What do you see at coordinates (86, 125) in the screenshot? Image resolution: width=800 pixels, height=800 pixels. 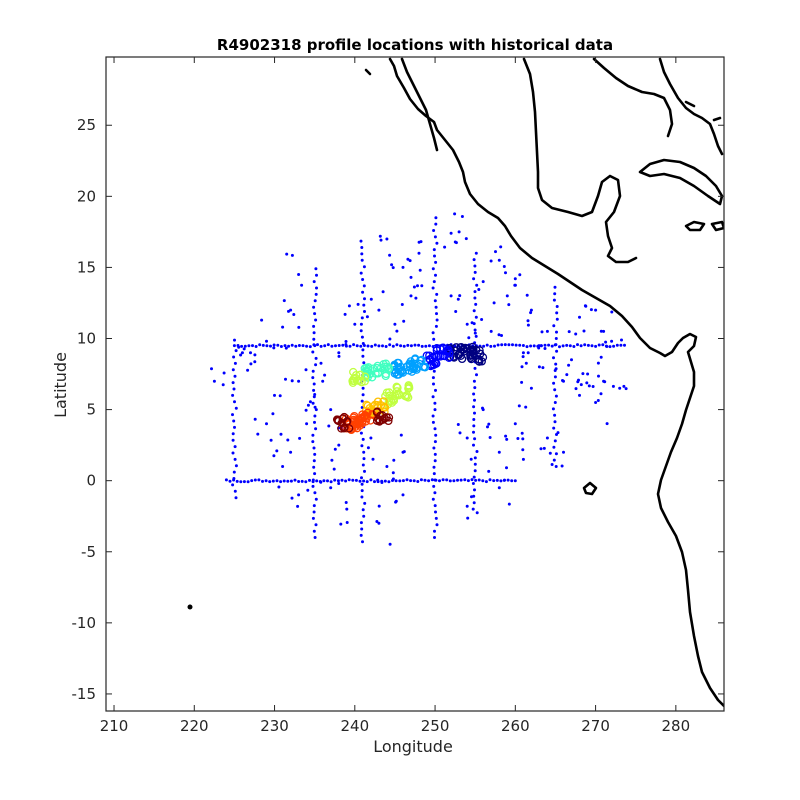 I see `y-tick-label: 25` at bounding box center [86, 125].